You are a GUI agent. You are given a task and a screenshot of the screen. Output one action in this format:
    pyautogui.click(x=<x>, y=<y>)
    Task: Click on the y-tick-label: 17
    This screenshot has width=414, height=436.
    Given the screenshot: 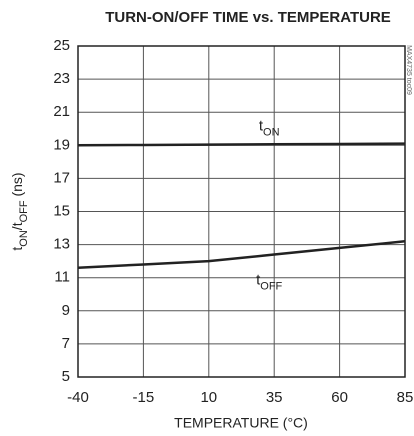 What is the action you would take?
    pyautogui.click(x=61, y=177)
    